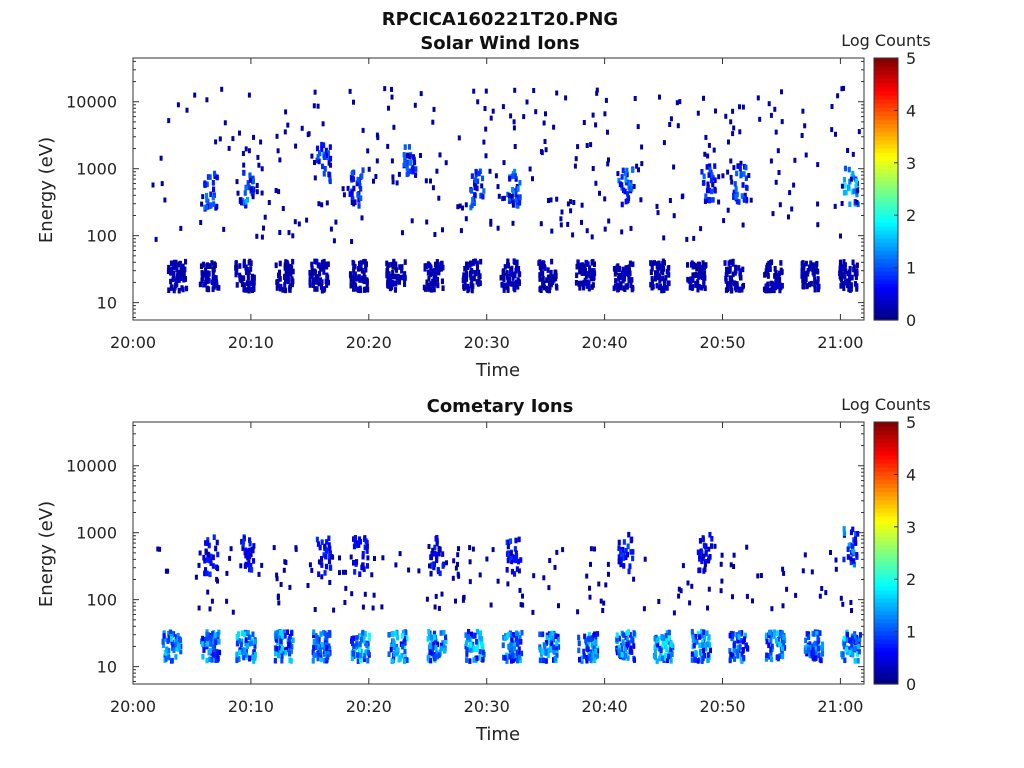 The width and height of the screenshot is (1024, 768). What do you see at coordinates (911, 268) in the screenshot?
I see `colorbar-tick-label: 1` at bounding box center [911, 268].